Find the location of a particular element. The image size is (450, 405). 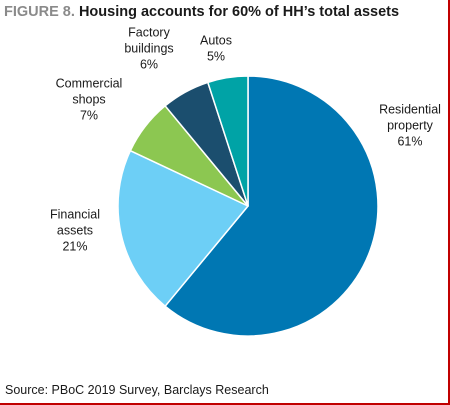

slice-value-label-factory-buildings: 6% is located at coordinates (149, 64).